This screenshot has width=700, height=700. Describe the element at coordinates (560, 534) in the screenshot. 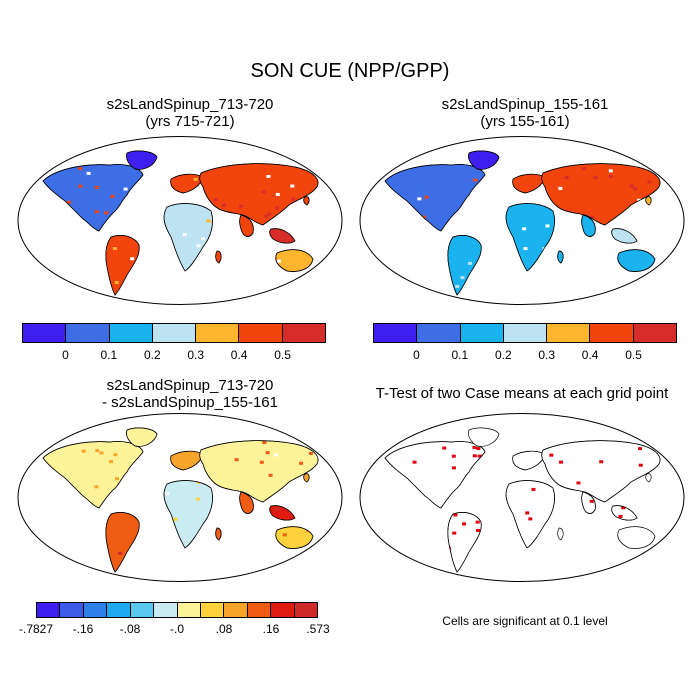

I see `continent-madagascar` at that location.